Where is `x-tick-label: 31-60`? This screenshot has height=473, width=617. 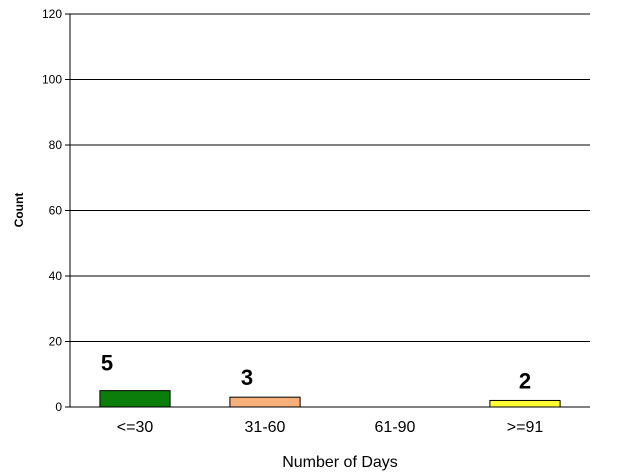 x-tick-label: 31-60 is located at coordinates (265, 427).